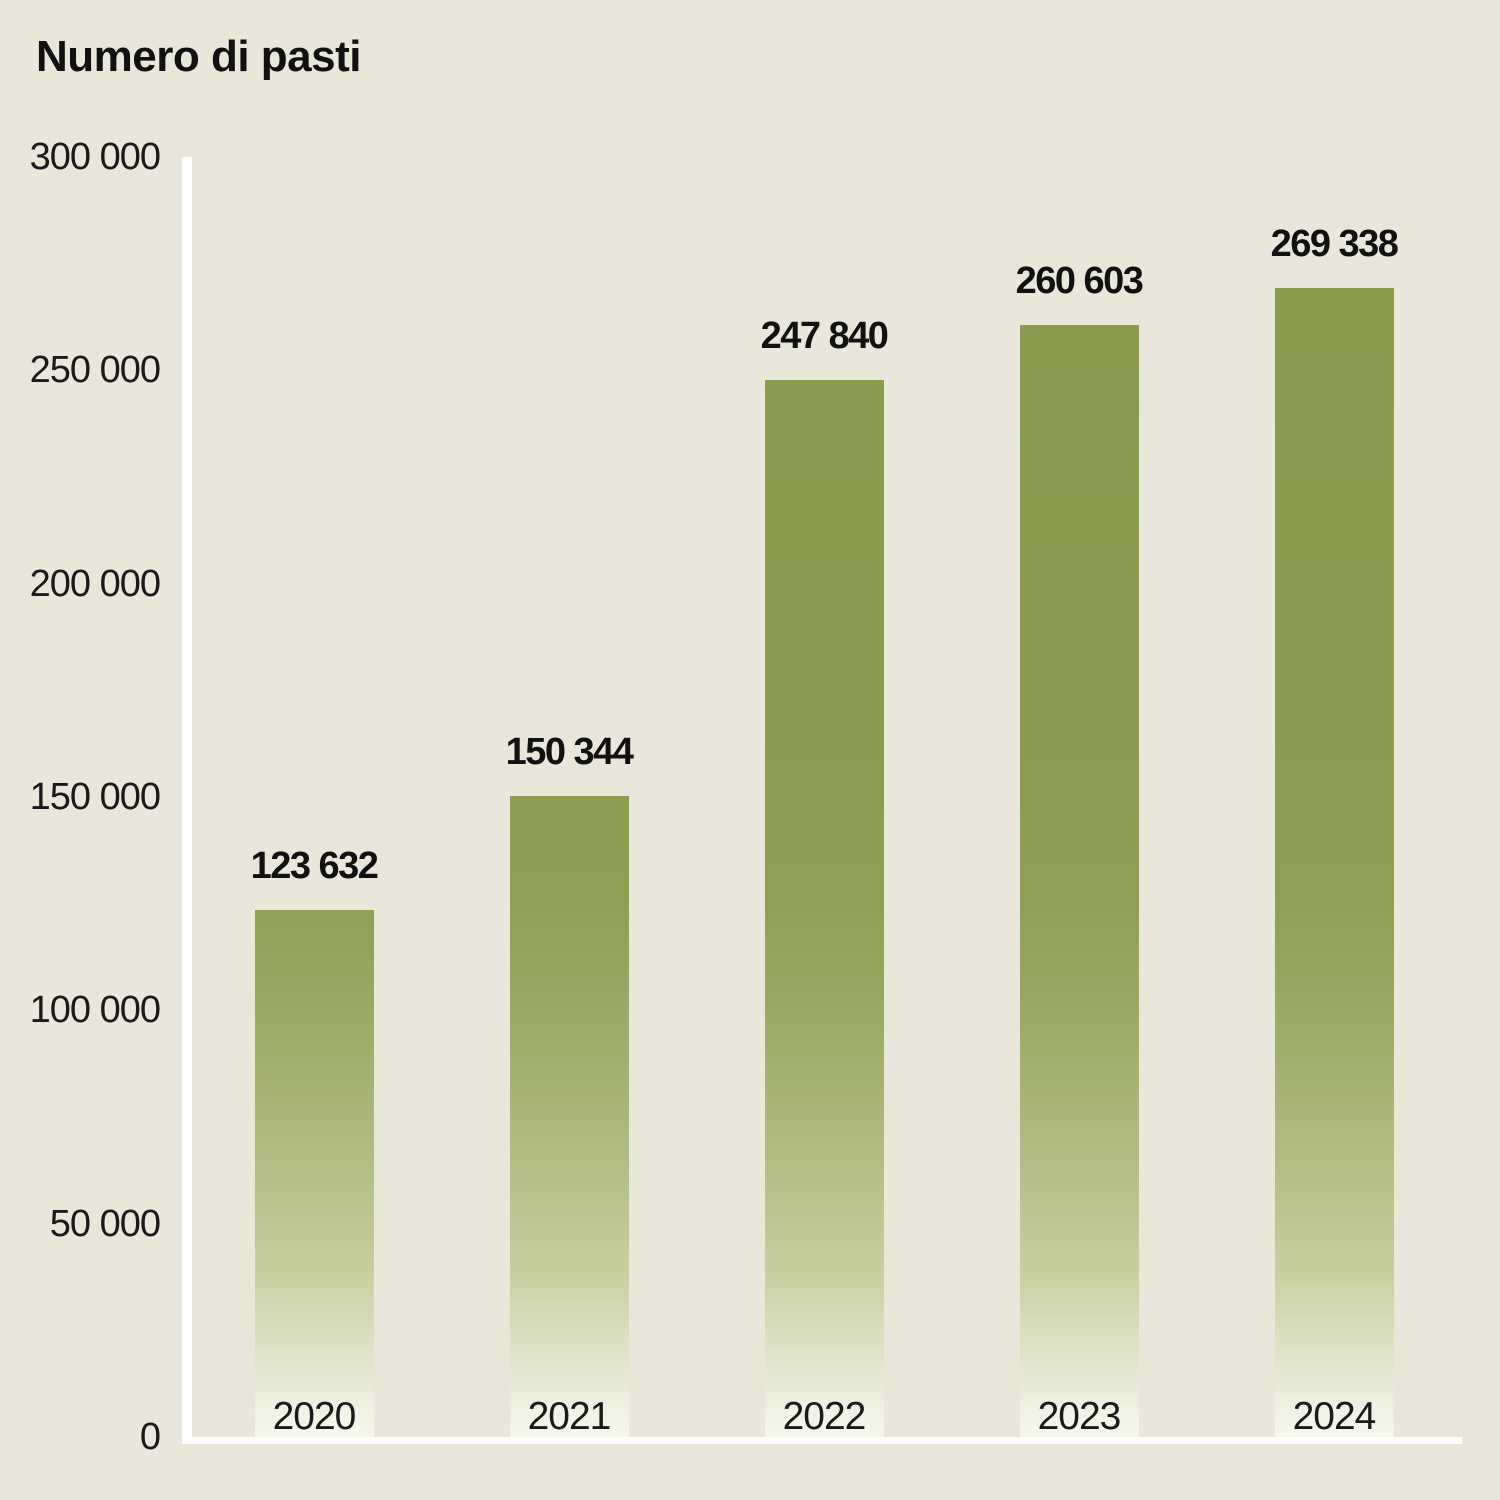 The image size is (1500, 1500). I want to click on y-axis-tick-label: 100 000, so click(95, 1010).